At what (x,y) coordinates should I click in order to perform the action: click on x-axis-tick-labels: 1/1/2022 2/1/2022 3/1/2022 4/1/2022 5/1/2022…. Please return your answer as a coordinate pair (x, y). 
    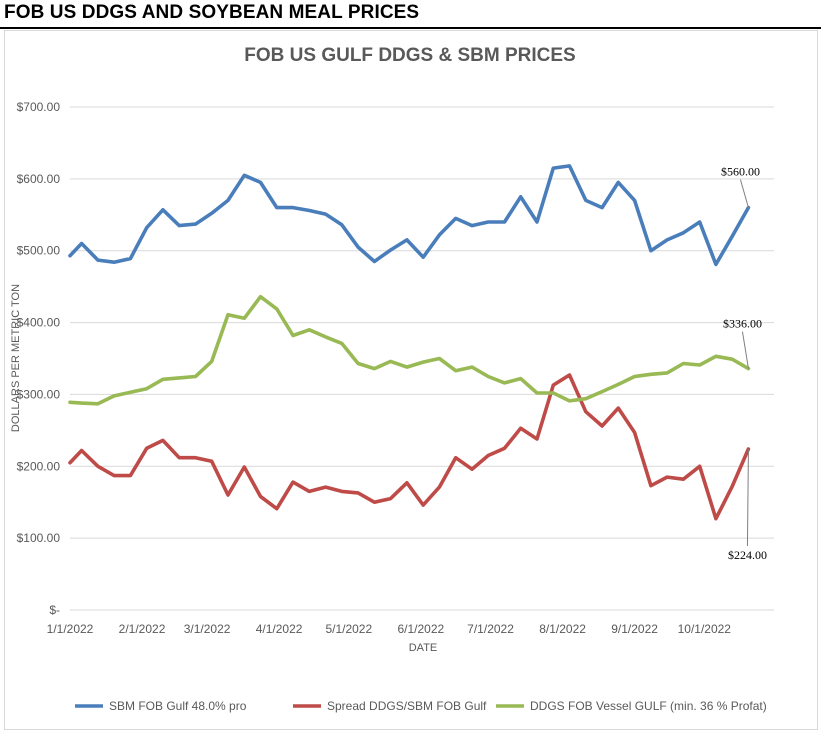
    Looking at the image, I should click on (389, 629).